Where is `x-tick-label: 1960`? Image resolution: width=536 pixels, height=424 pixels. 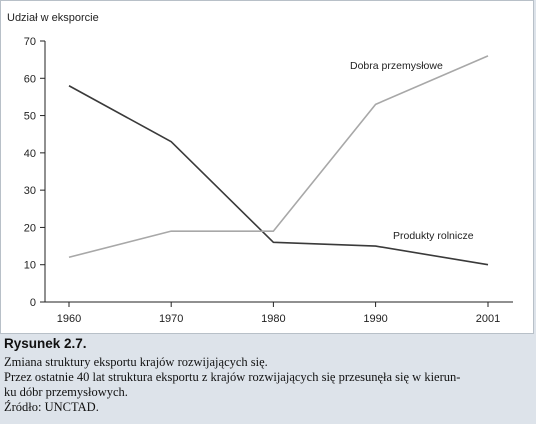 x-tick-label: 1960 is located at coordinates (69, 319).